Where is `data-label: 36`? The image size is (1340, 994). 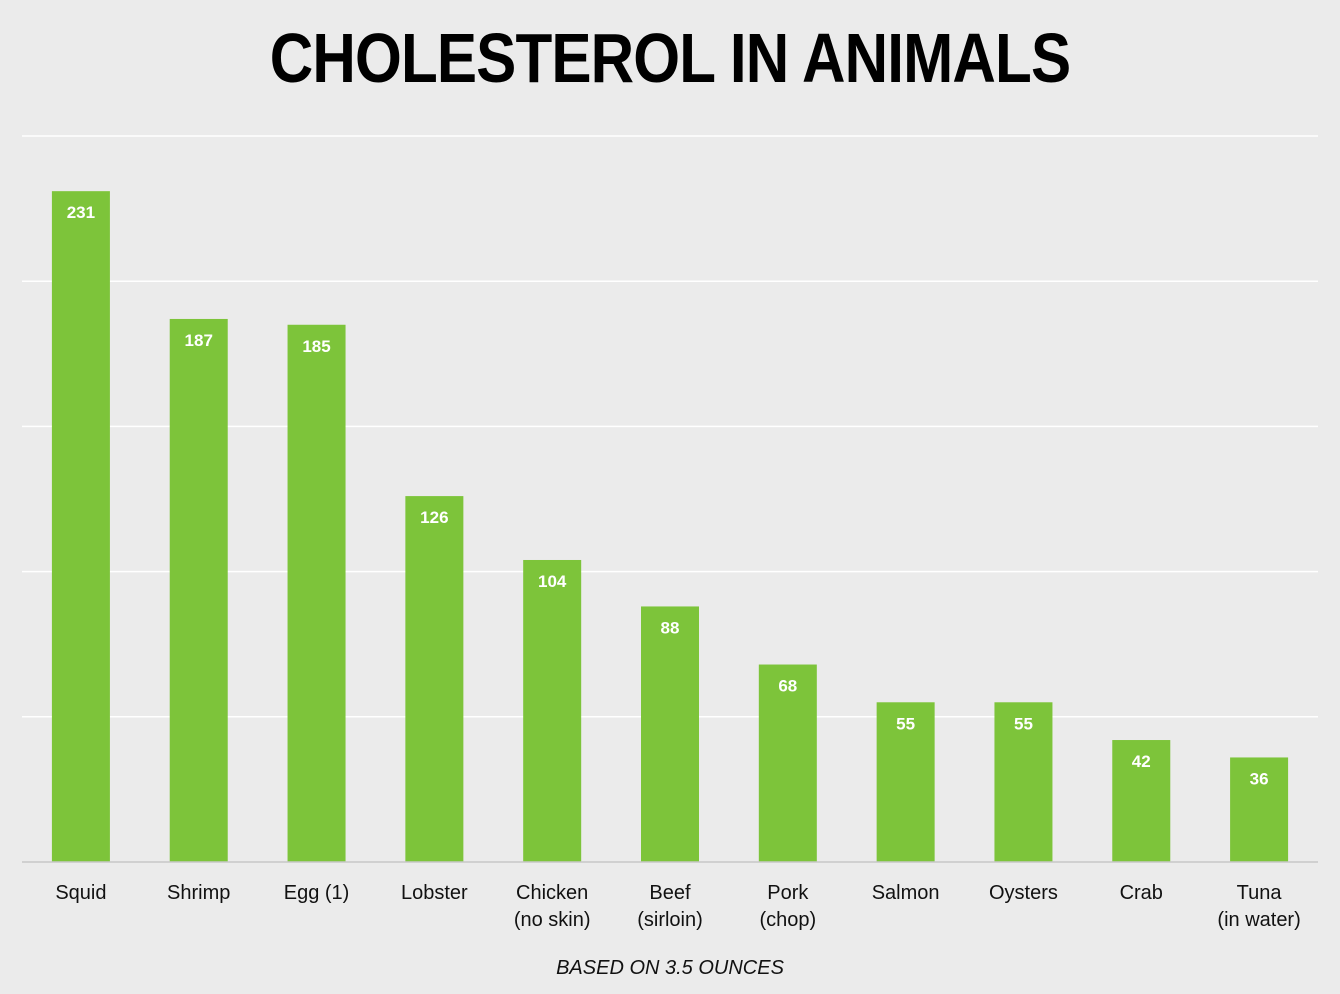 data-label: 36 is located at coordinates (1259, 778).